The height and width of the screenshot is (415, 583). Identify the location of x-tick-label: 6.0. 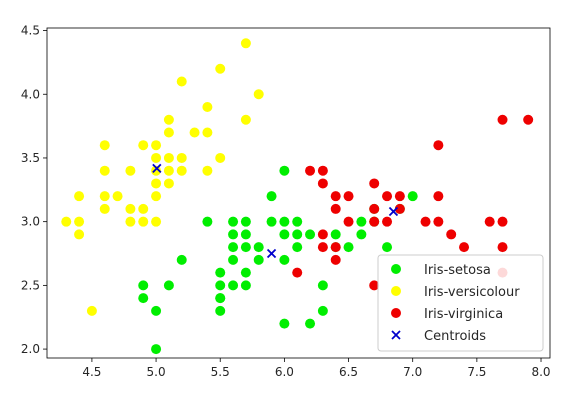
(284, 372).